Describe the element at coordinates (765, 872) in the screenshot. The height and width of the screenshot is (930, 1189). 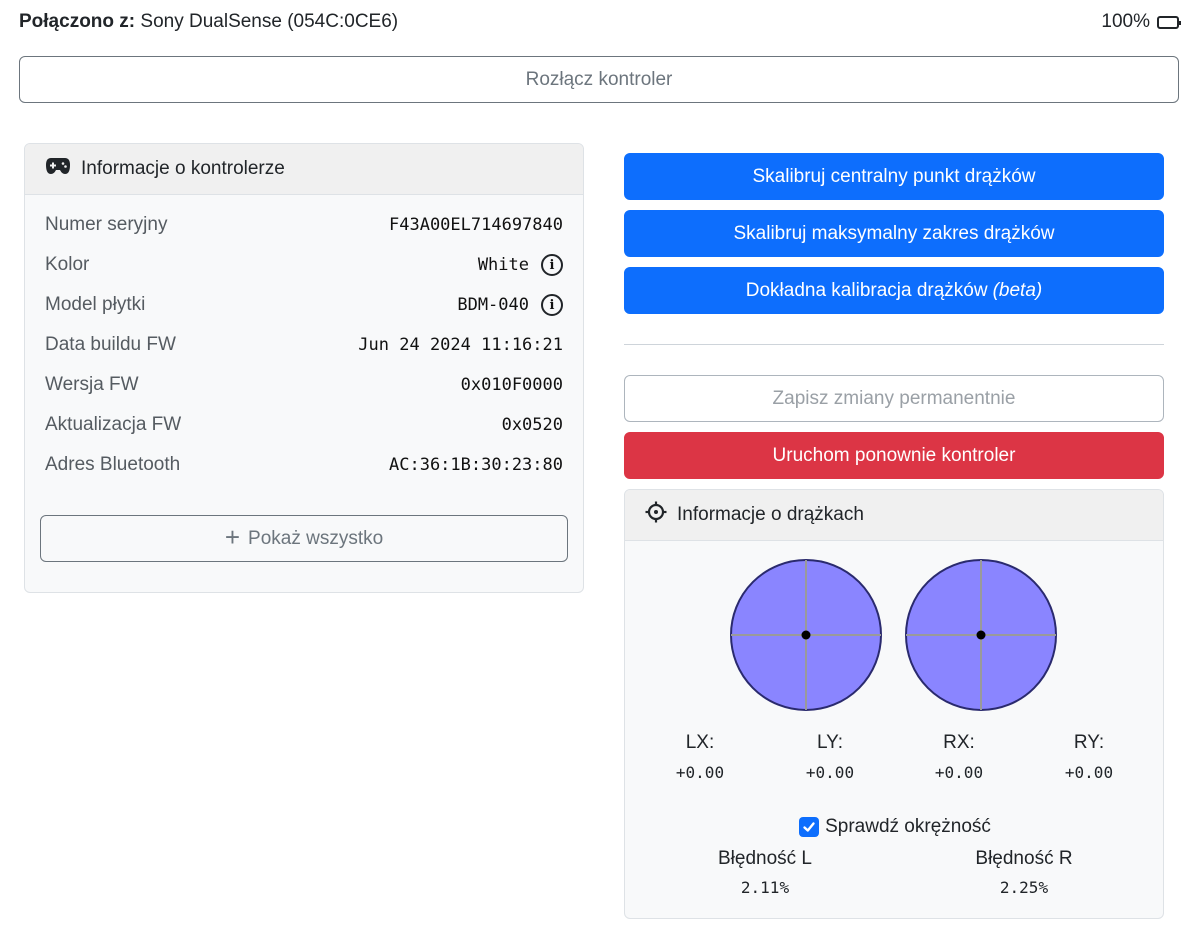
I see `error-left: Błędność L 2.11%` at that location.